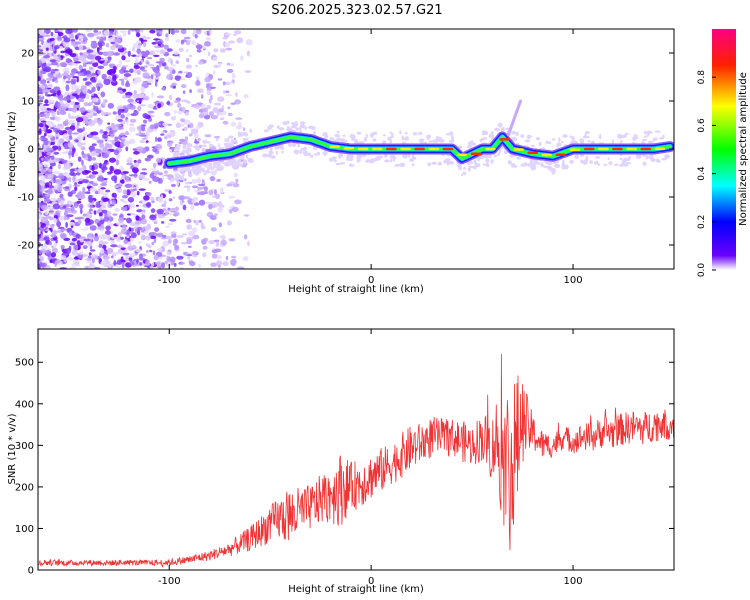 Image resolution: width=750 pixels, height=600 pixels. Describe the element at coordinates (418, 134) in the screenshot. I see `spectrogram-ridge-layer` at that location.